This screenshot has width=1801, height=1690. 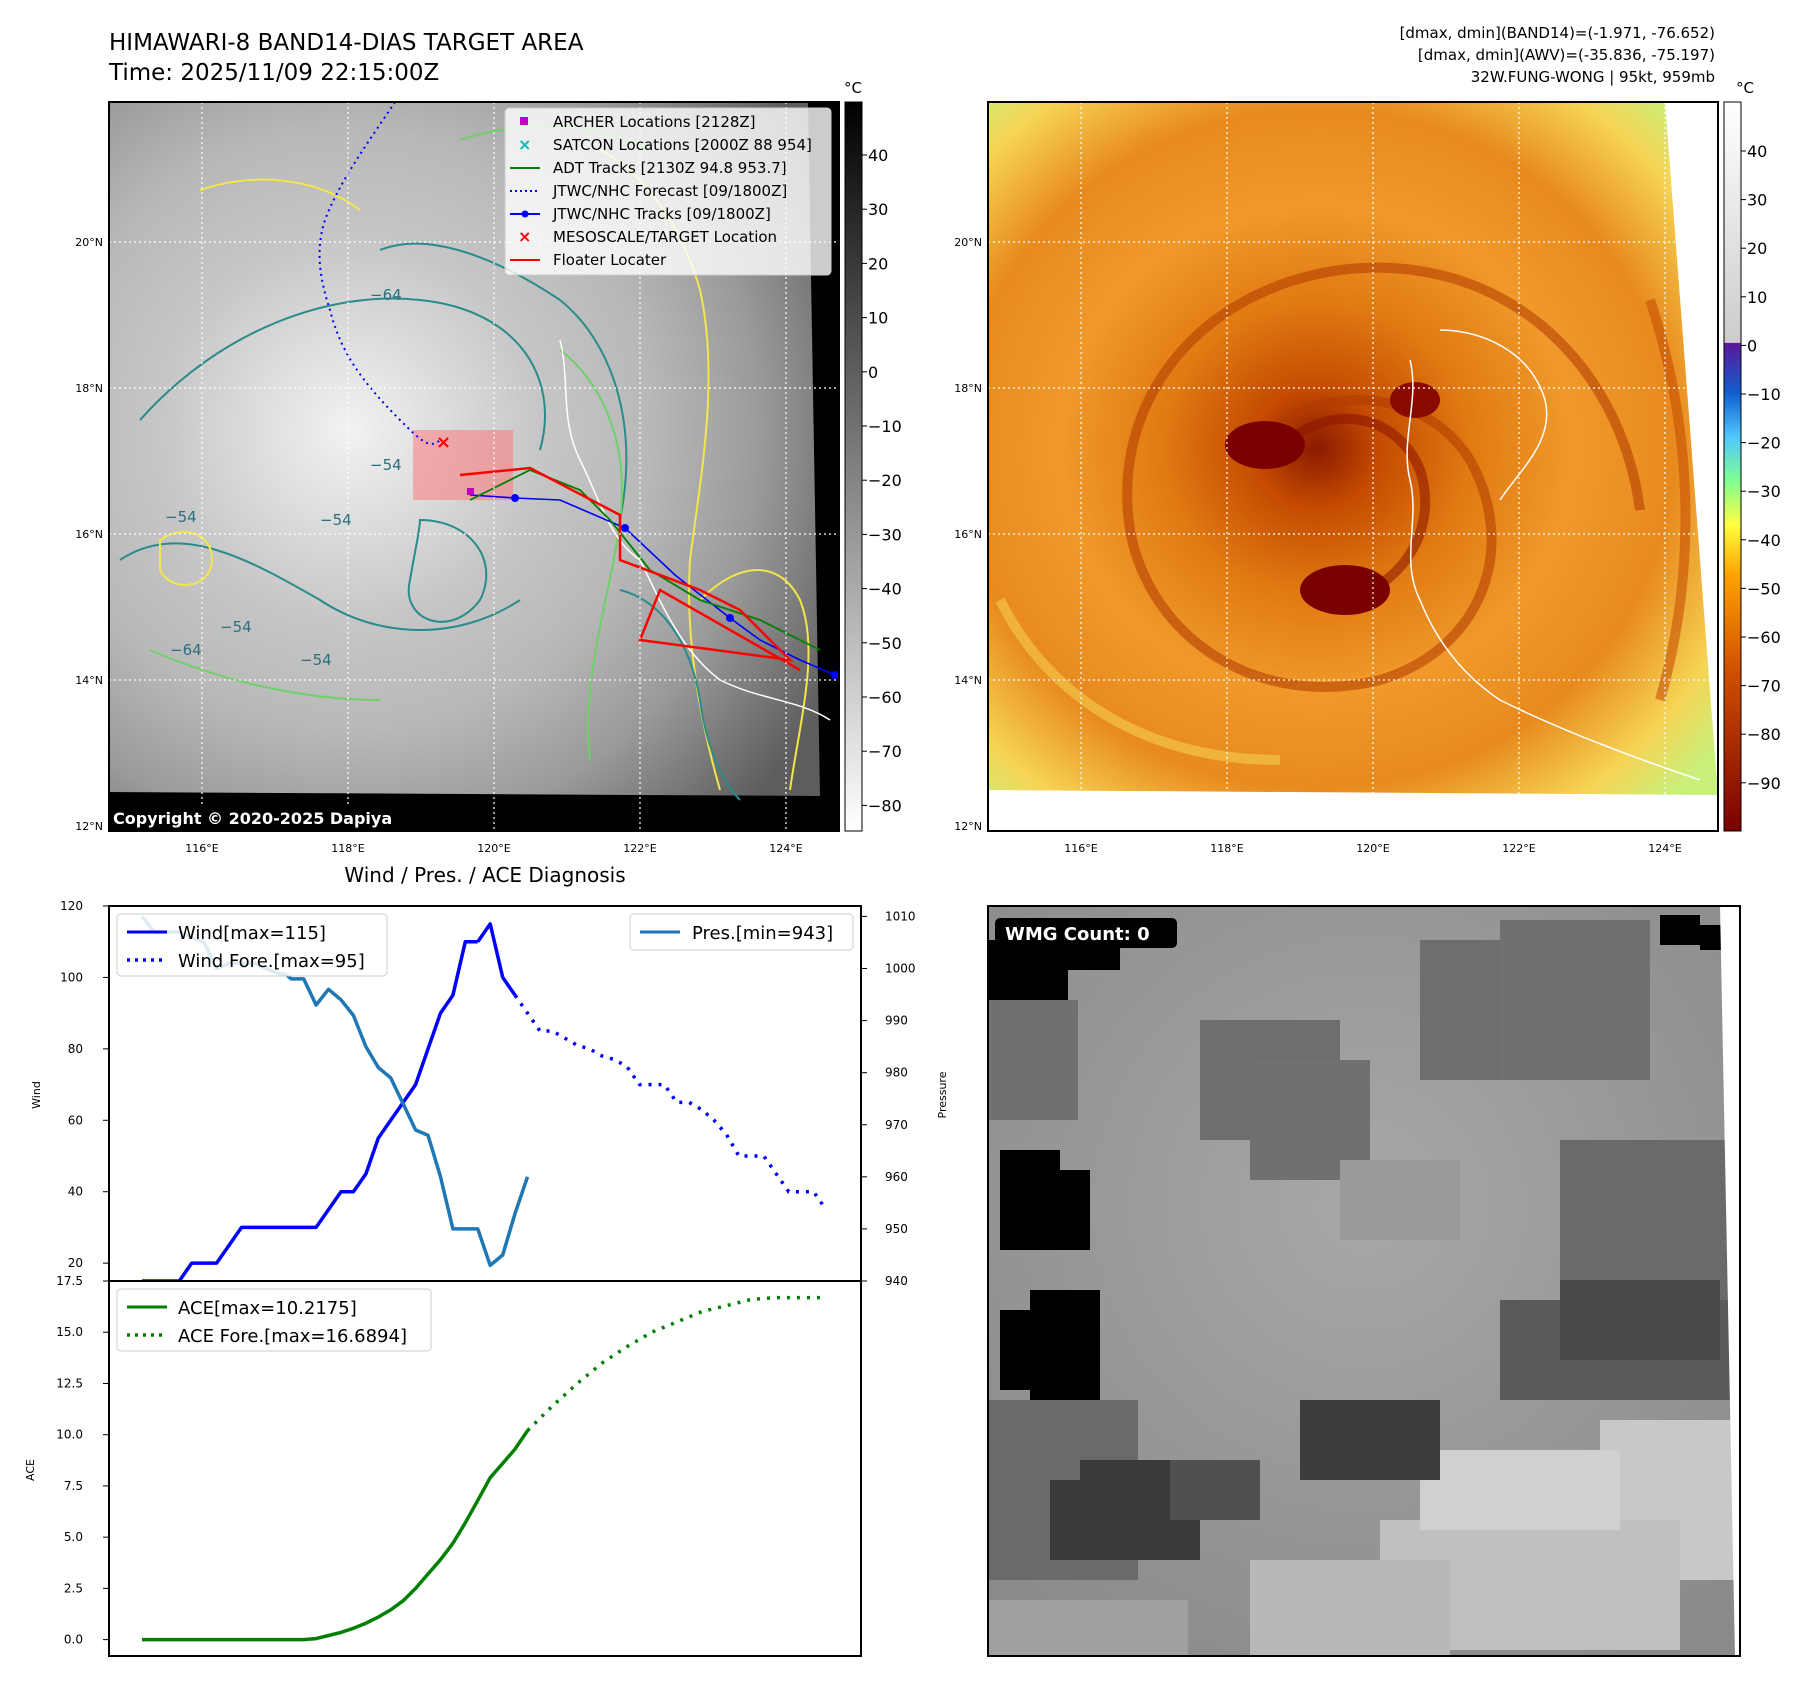 What do you see at coordinates (89, 534) in the screenshot?
I see `lat-tick-label: 16°N` at bounding box center [89, 534].